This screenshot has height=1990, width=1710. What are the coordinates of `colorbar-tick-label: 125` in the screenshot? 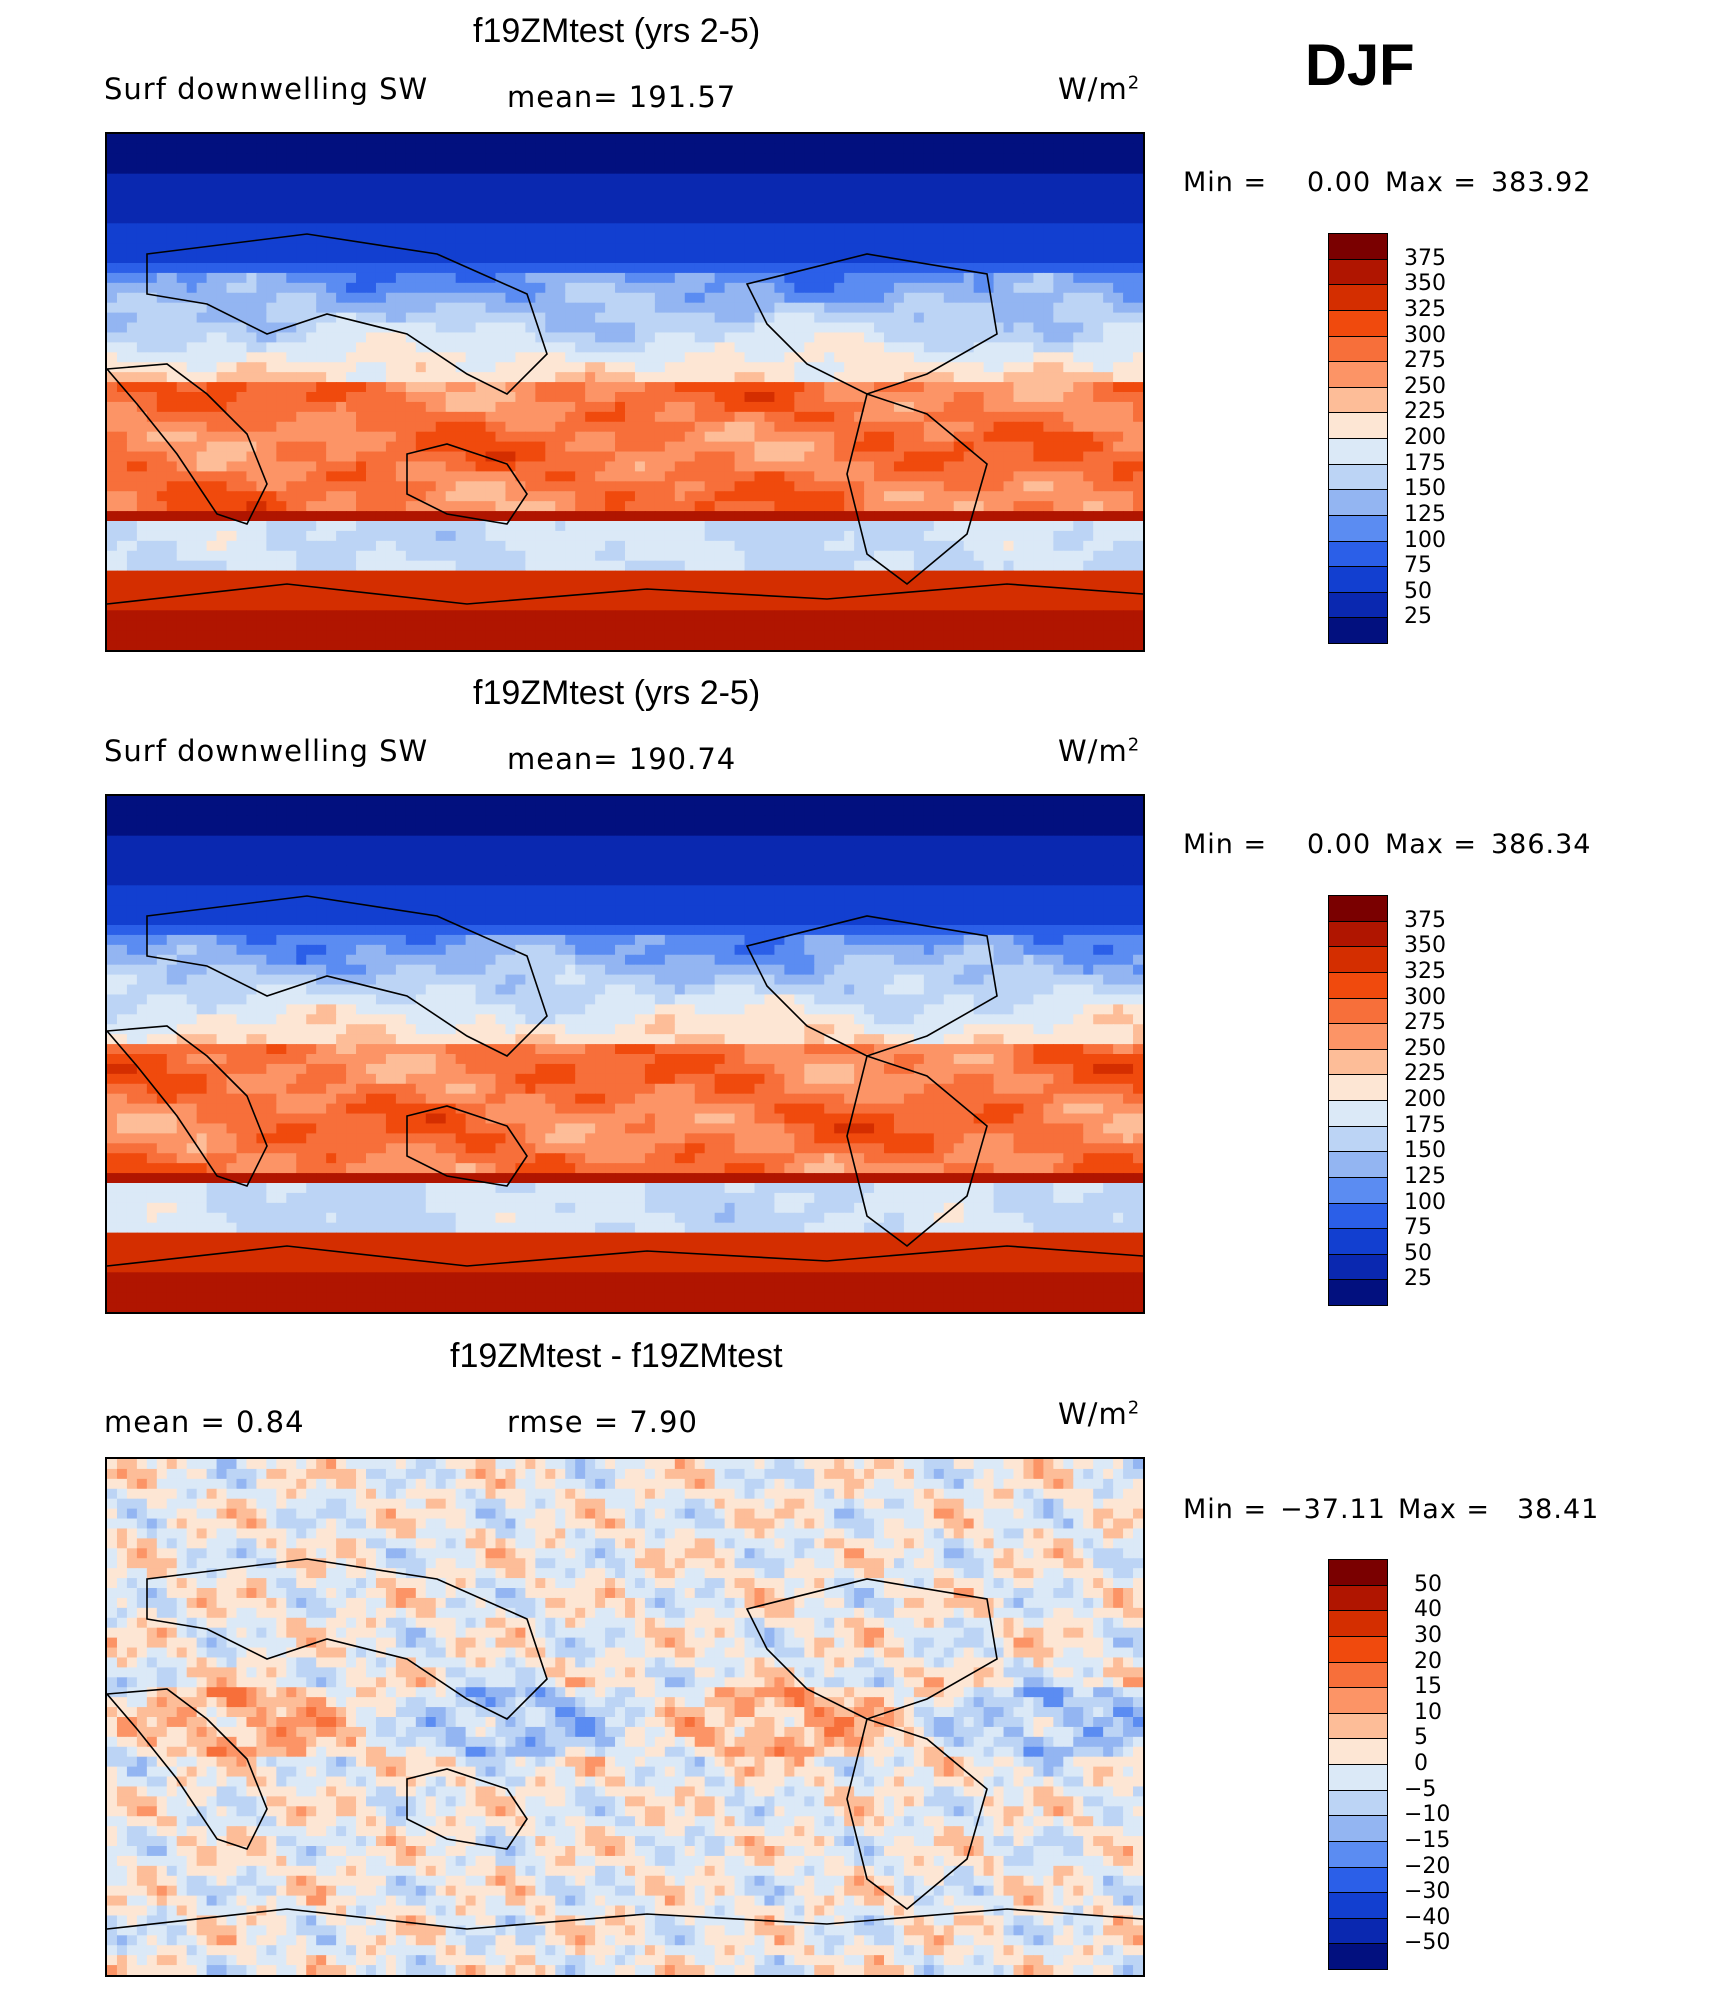 It's located at (1425, 1176).